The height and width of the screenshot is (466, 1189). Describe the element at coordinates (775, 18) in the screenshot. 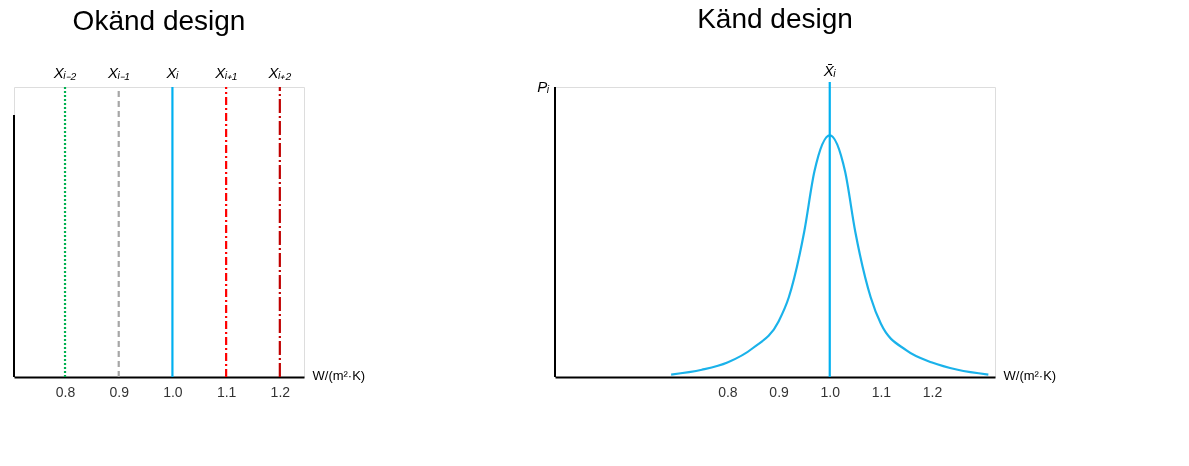

I see `chart-title: Känd design` at that location.